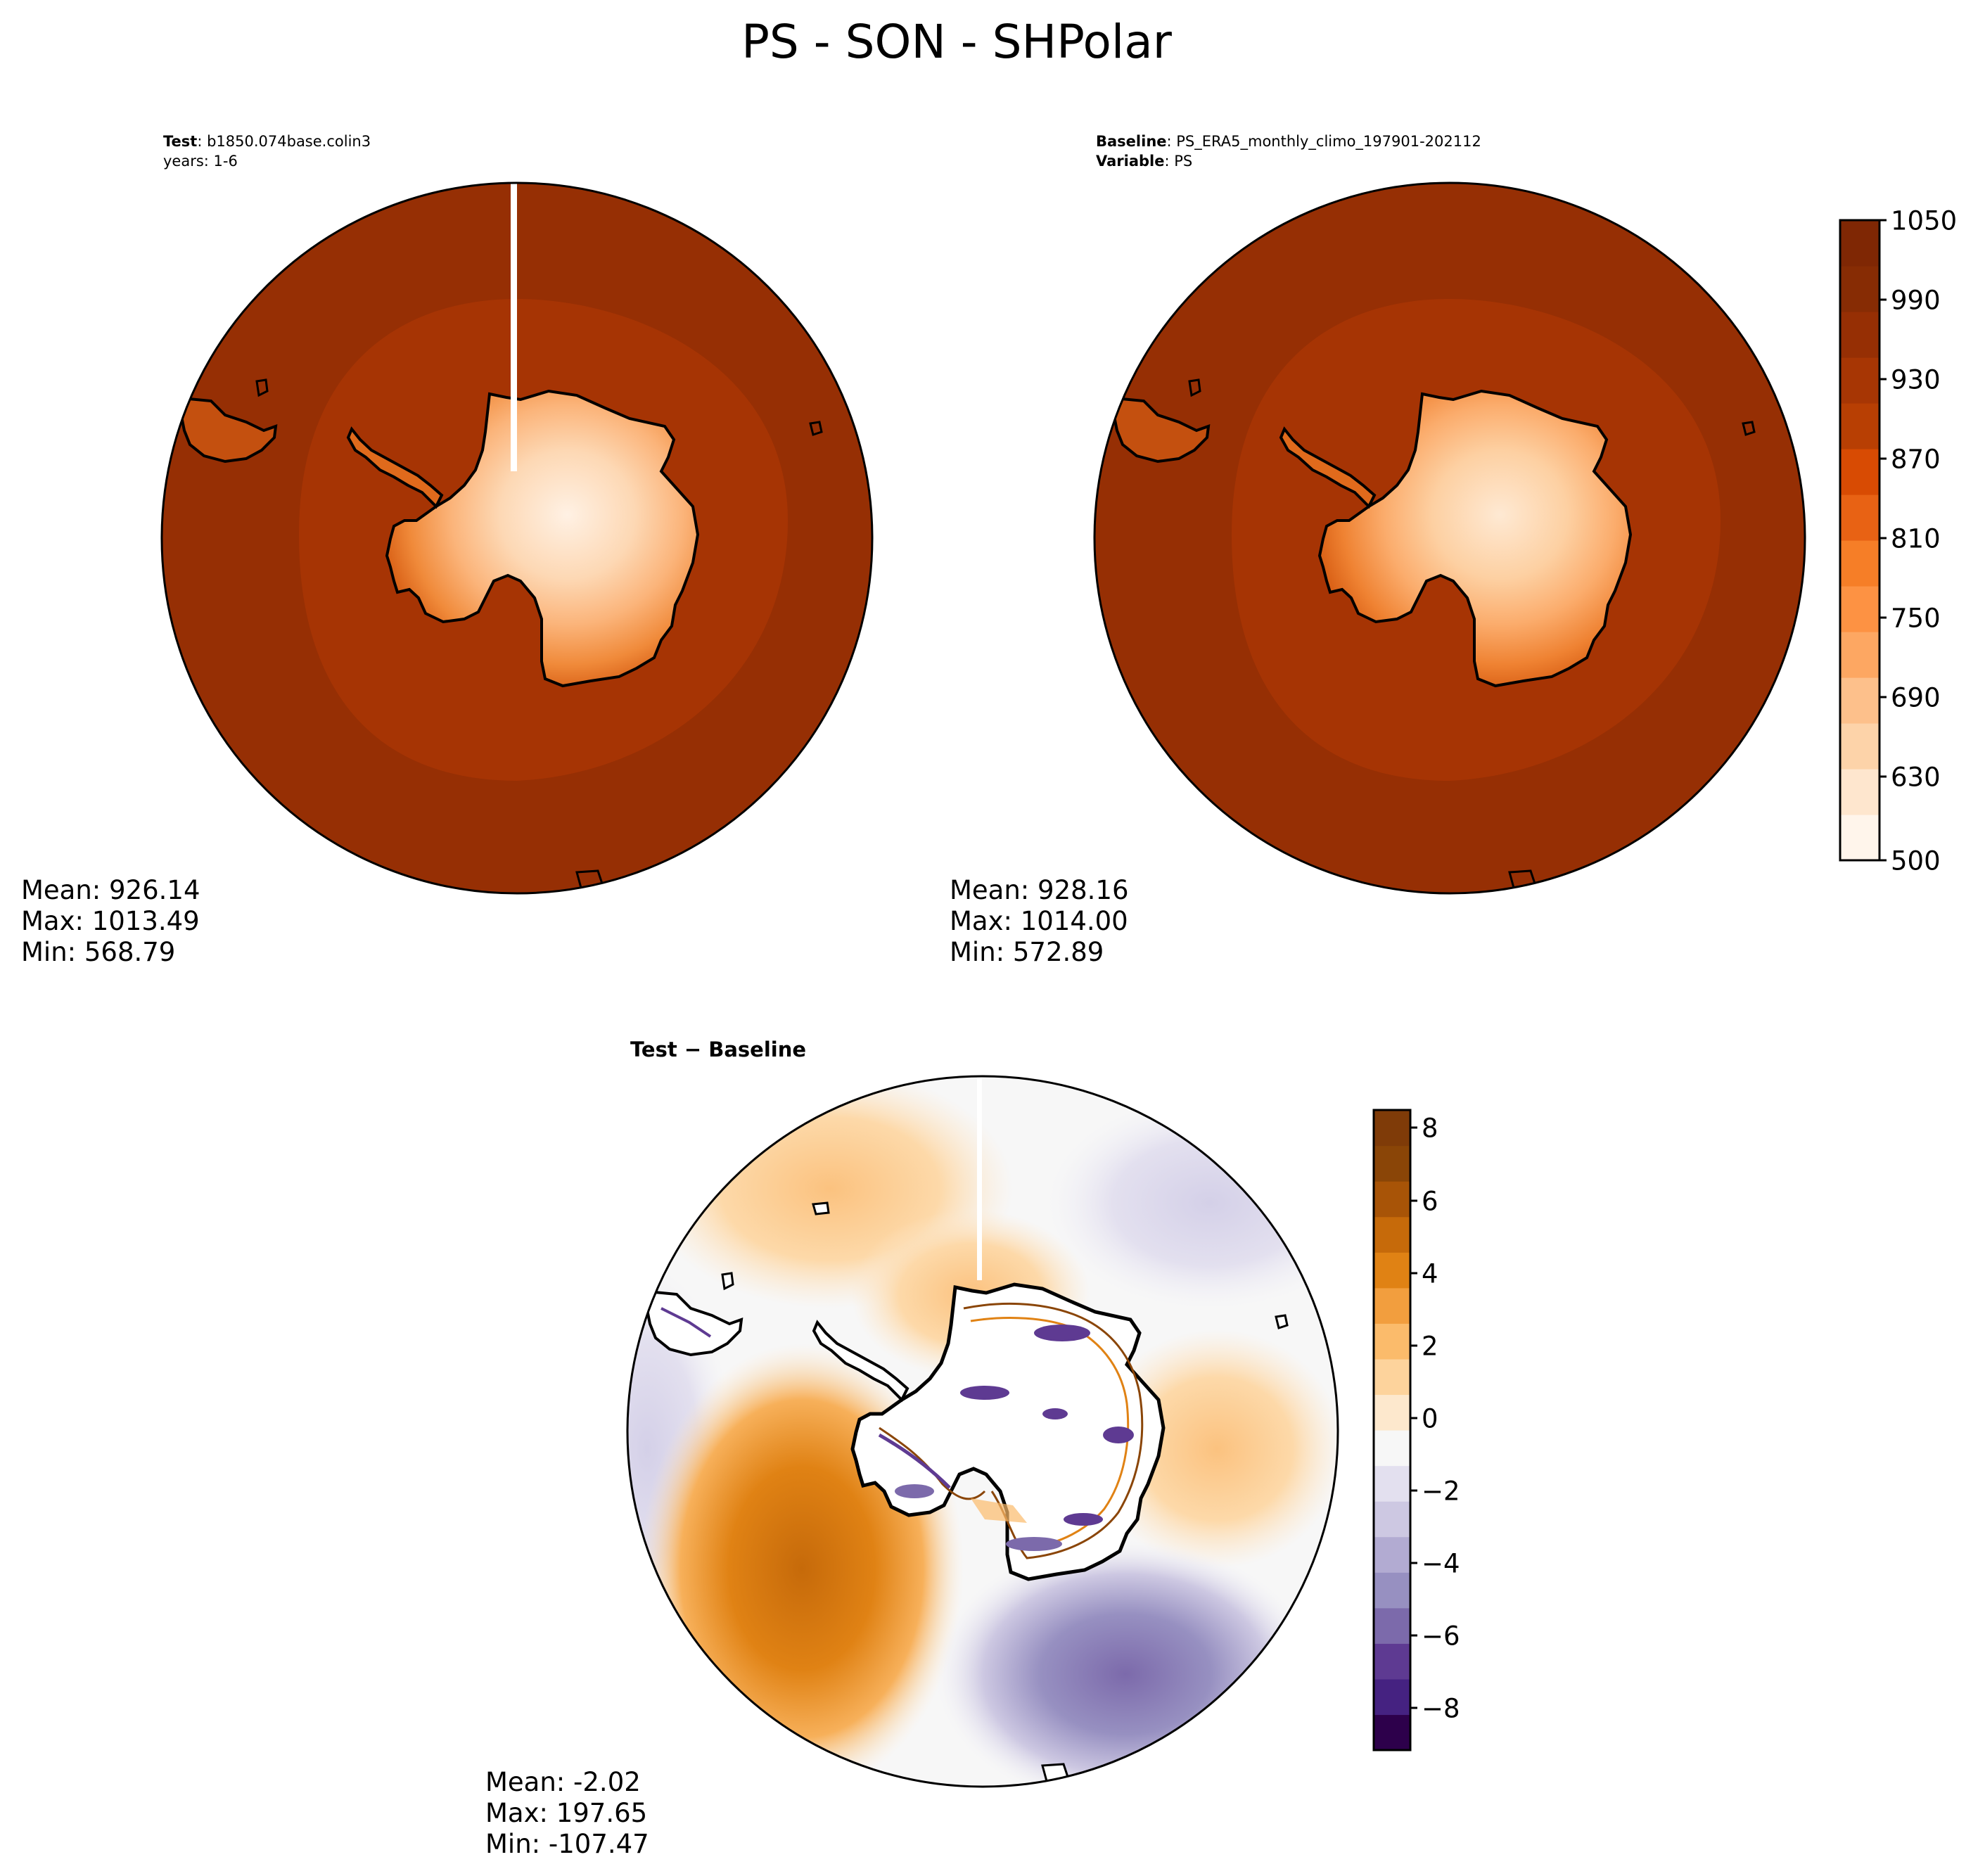  Describe the element at coordinates (110, 890) in the screenshot. I see `test-mean: Mean: 926.14` at that location.